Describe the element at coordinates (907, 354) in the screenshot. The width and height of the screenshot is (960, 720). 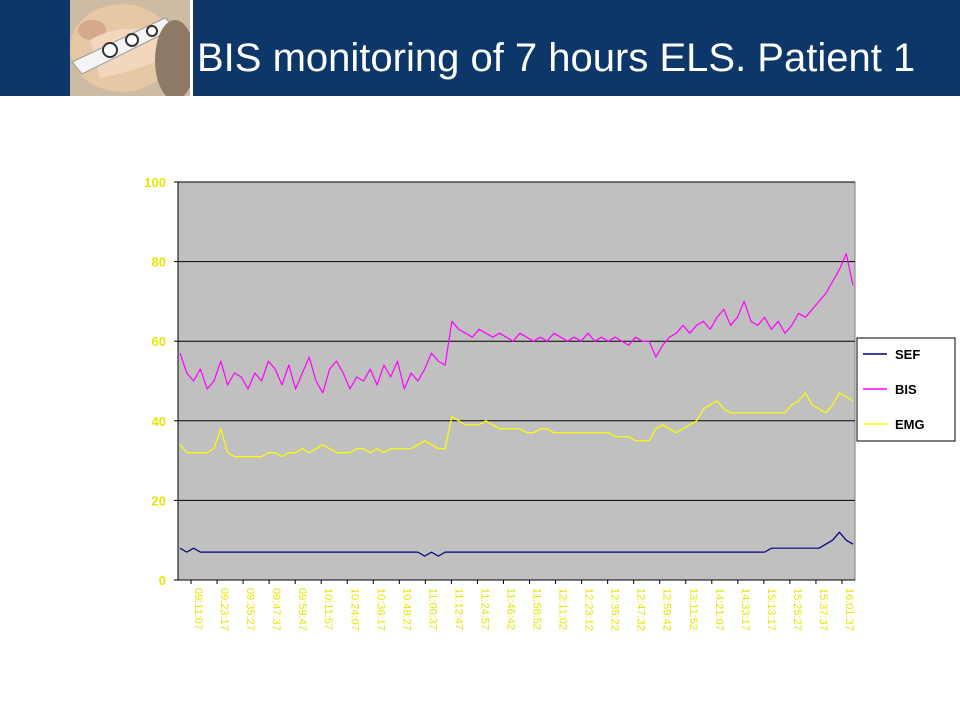
I see `legend-label-sef: SEF` at that location.